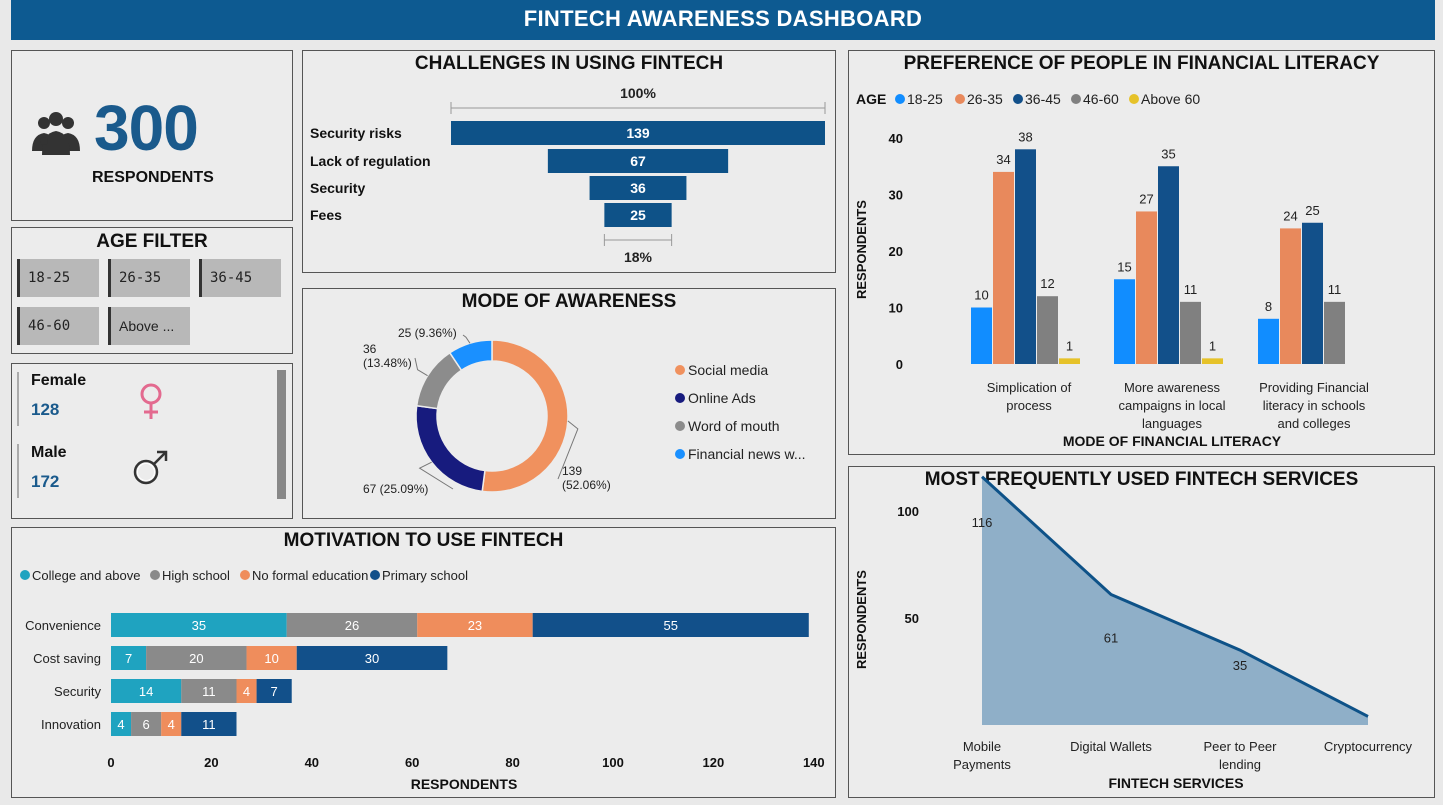 The width and height of the screenshot is (1443, 805). Describe the element at coordinates (728, 370) in the screenshot. I see `donut-legend-label: Social media` at that location.